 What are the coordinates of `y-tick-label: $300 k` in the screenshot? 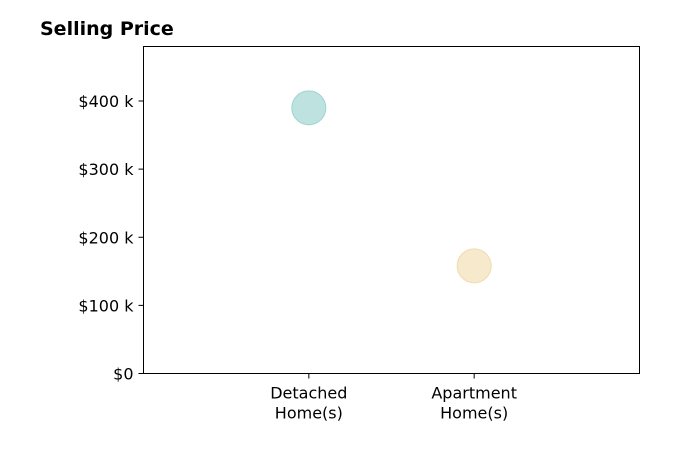 It's located at (106, 169).